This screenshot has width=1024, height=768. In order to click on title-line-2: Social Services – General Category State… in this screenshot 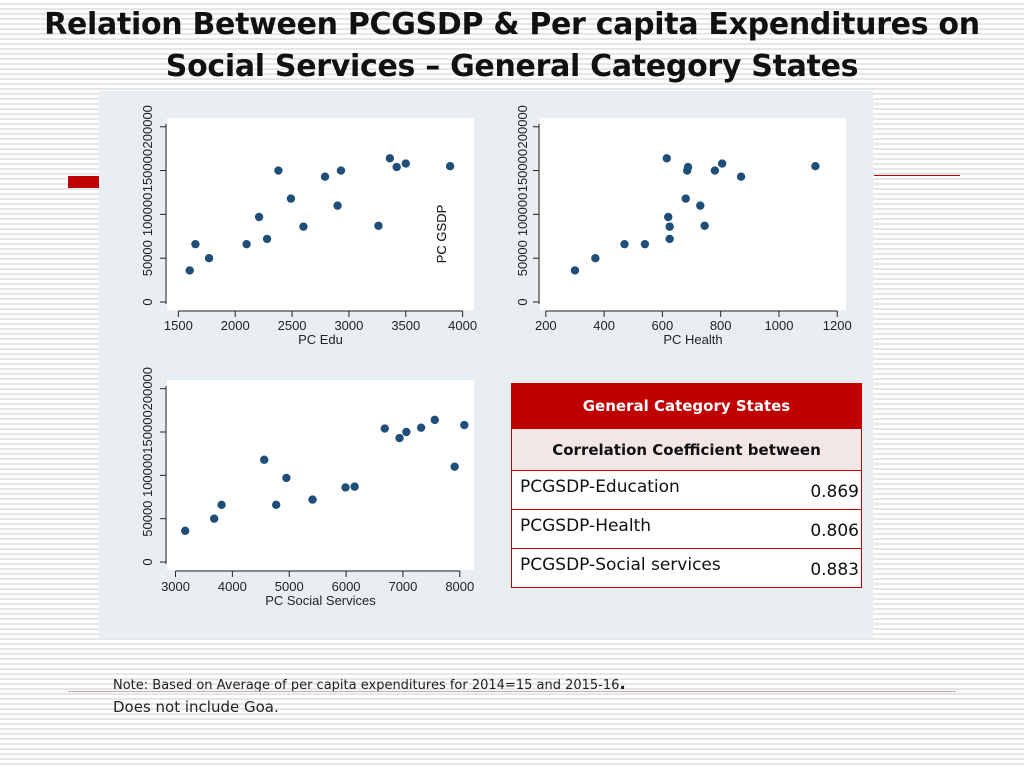, I will do `click(512, 66)`.